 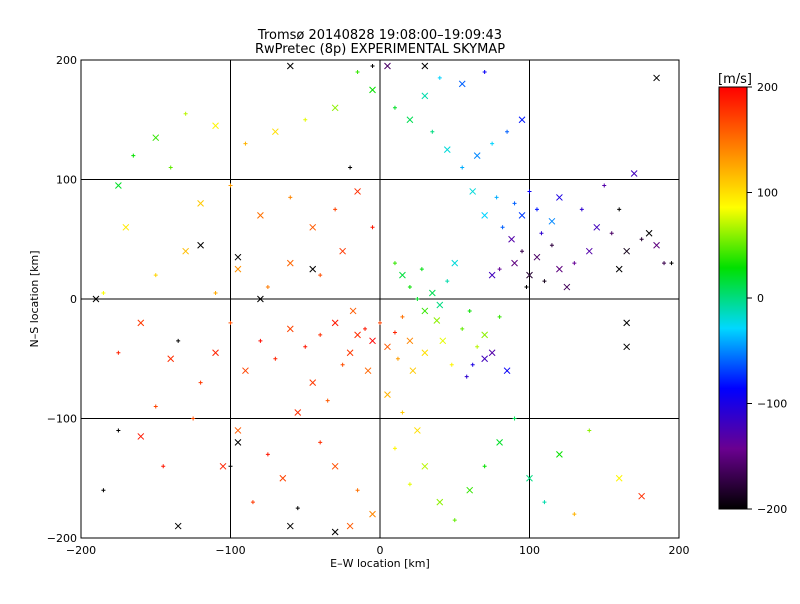 I want to click on x-tick-label: 0, so click(x=380, y=550).